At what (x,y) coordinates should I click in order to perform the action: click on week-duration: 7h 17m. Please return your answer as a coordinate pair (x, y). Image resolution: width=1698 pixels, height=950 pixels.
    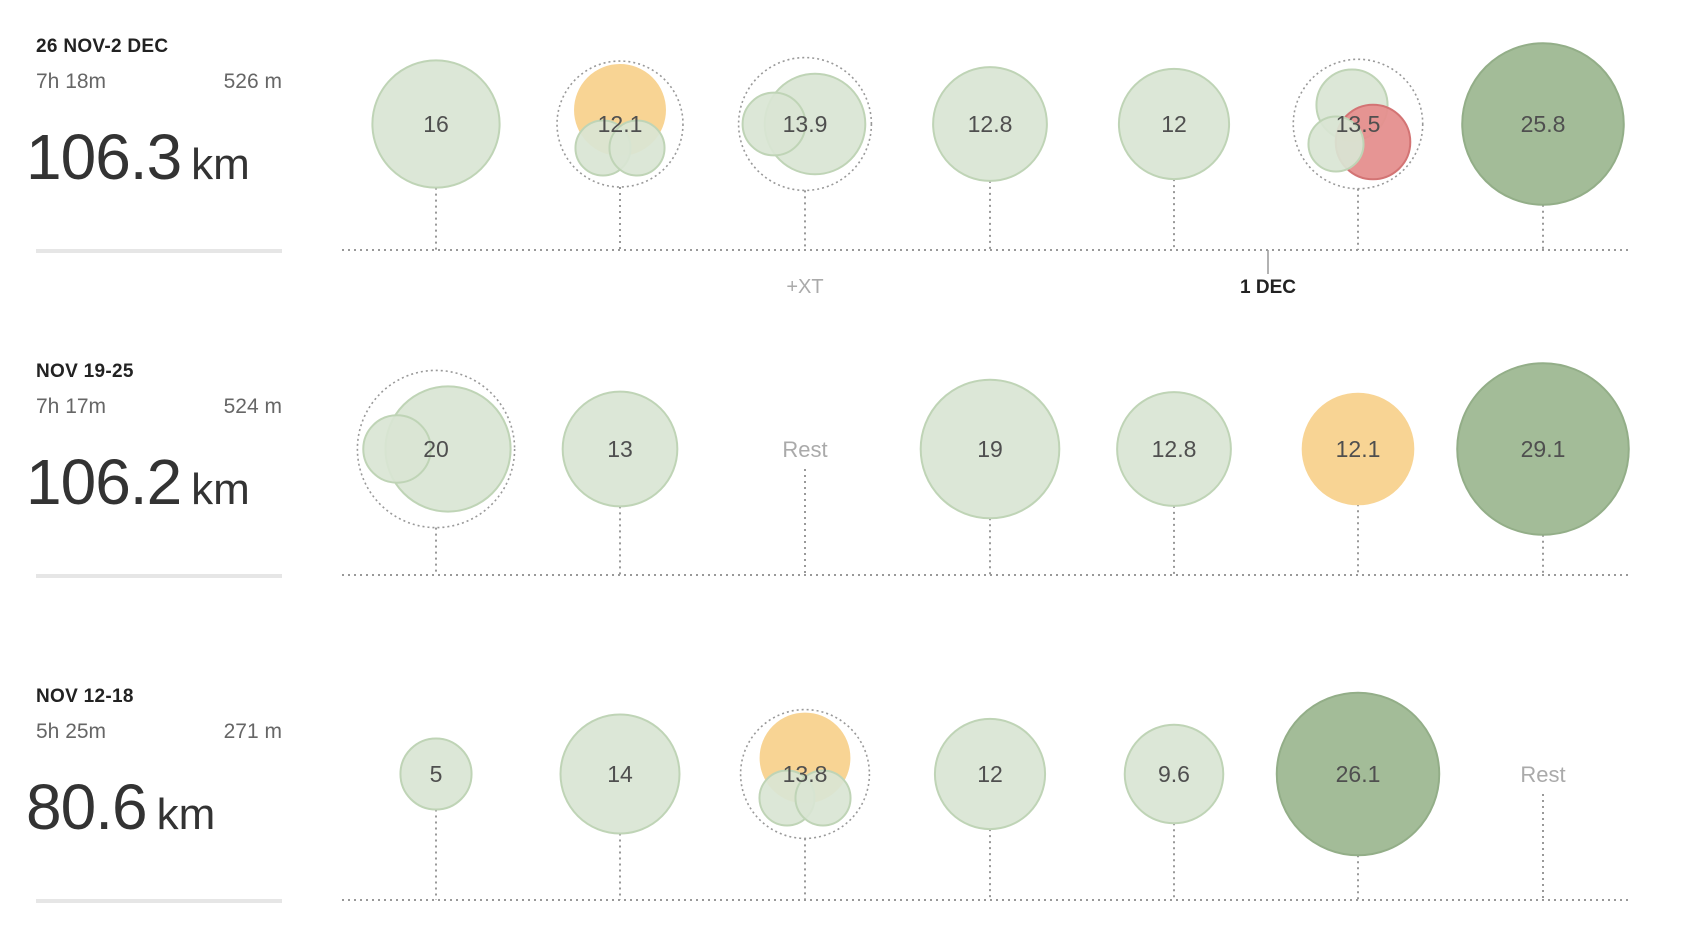
    Looking at the image, I should click on (71, 406).